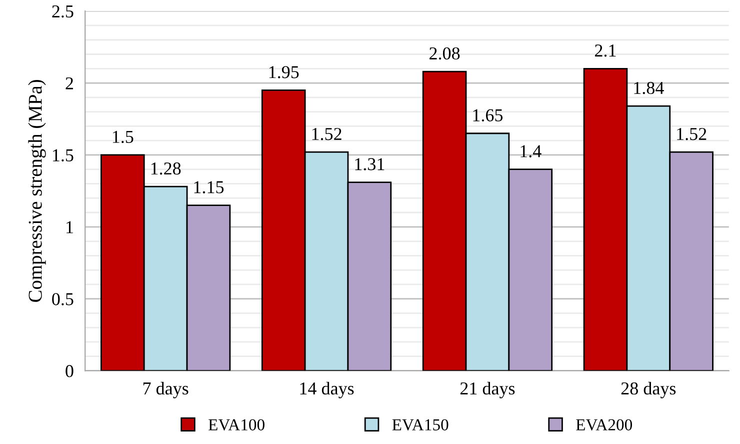  Describe the element at coordinates (284, 72) in the screenshot. I see `data-label: 1.95` at that location.